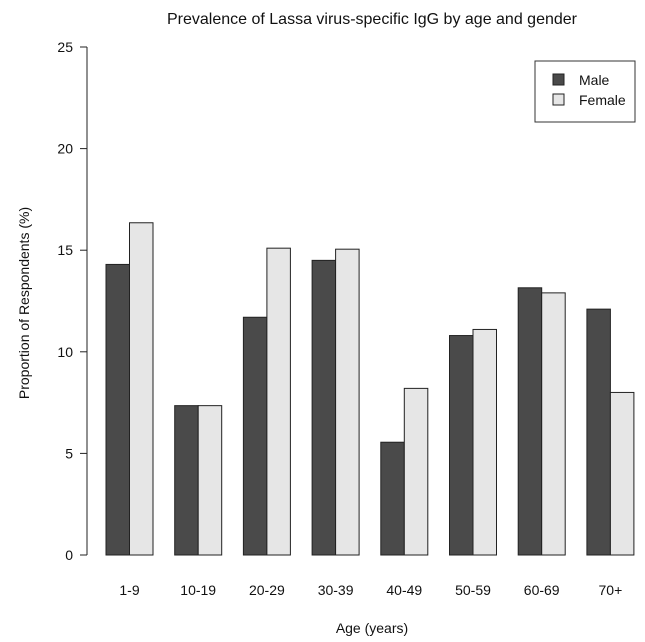  I want to click on y-tick-label: 25, so click(65, 47).